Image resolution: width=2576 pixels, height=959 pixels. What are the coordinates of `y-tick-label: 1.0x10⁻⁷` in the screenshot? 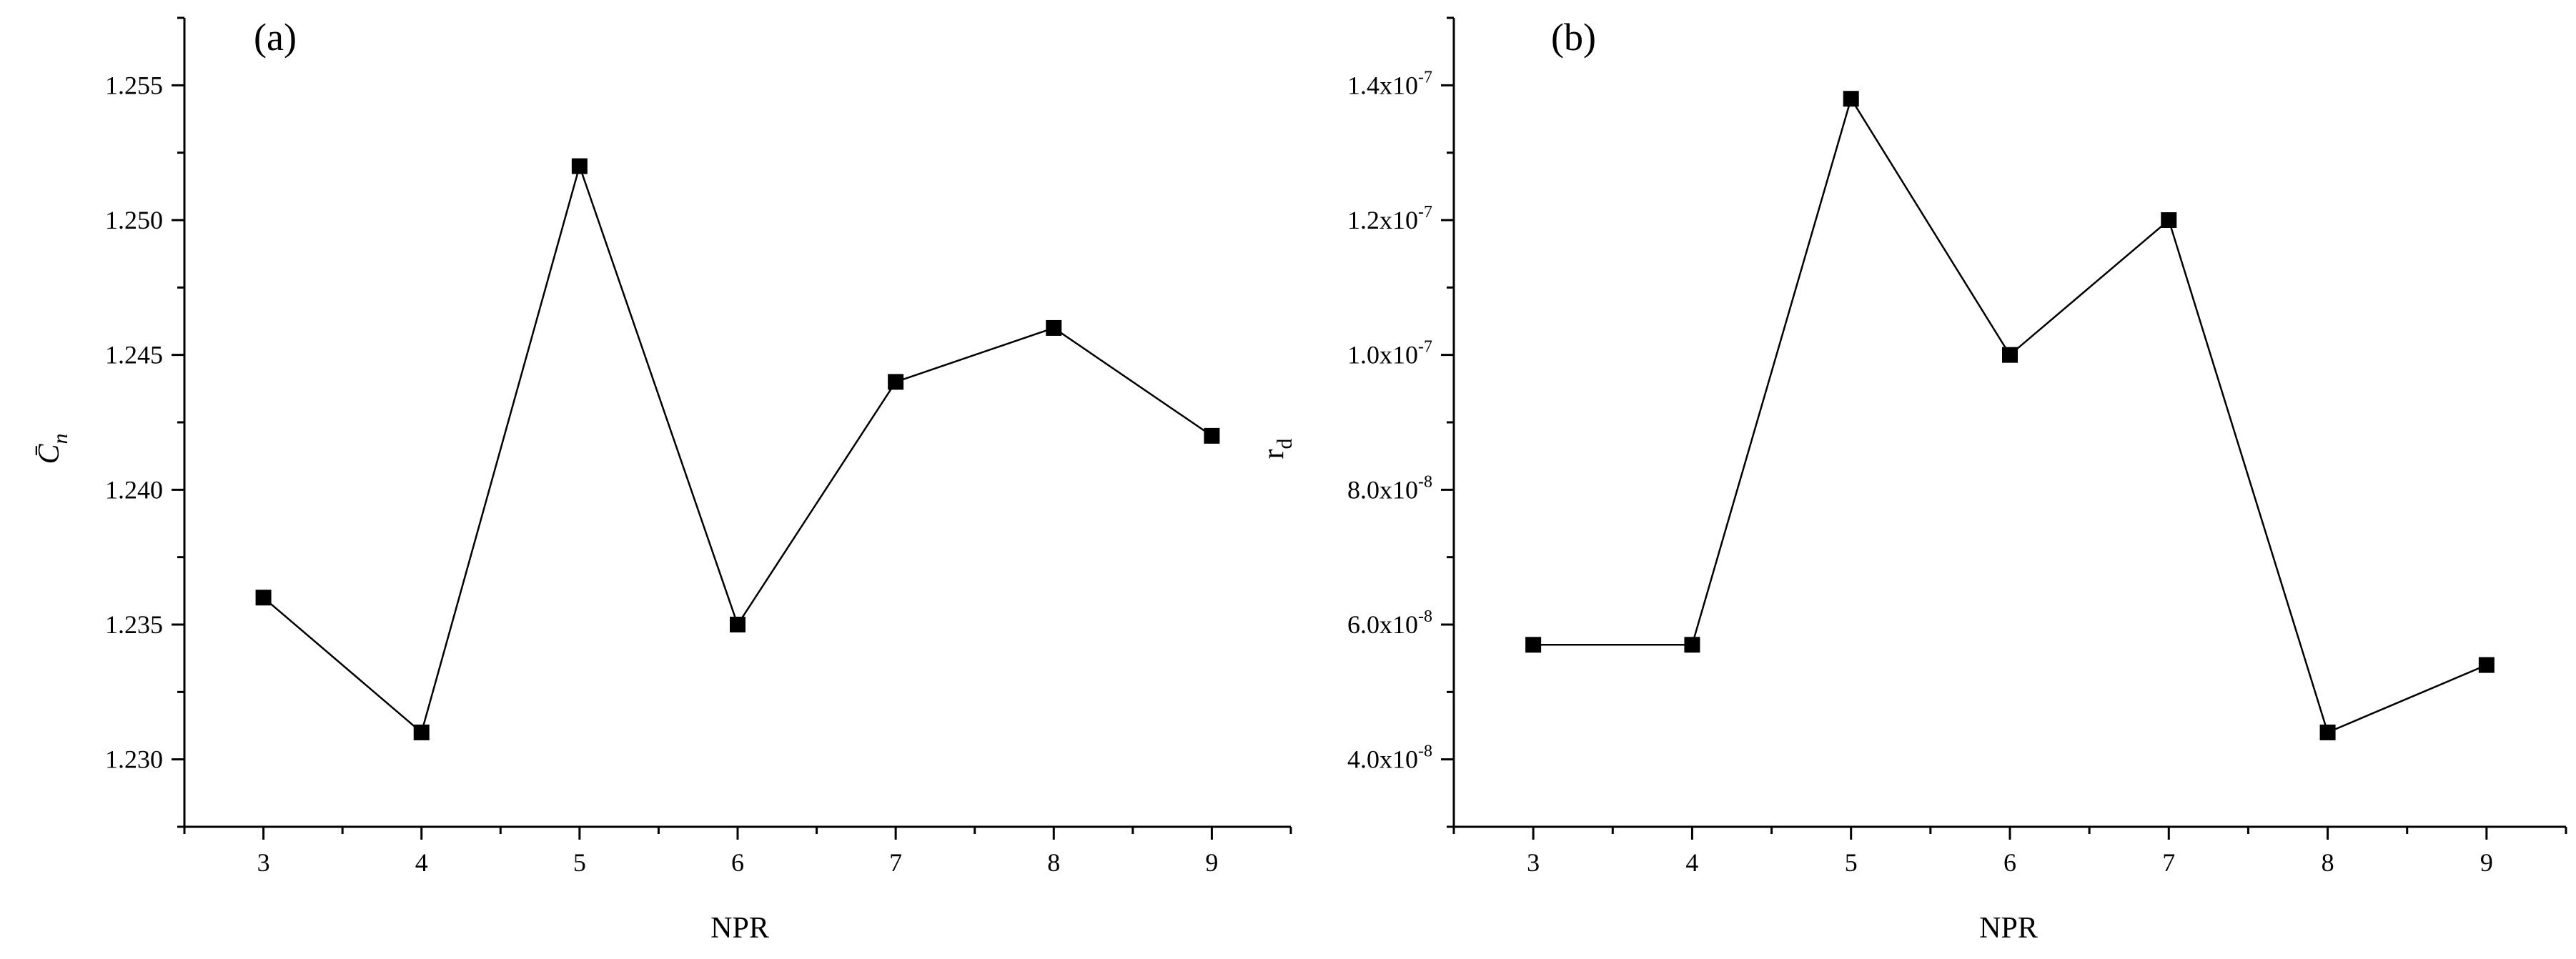 It's located at (1389, 353).